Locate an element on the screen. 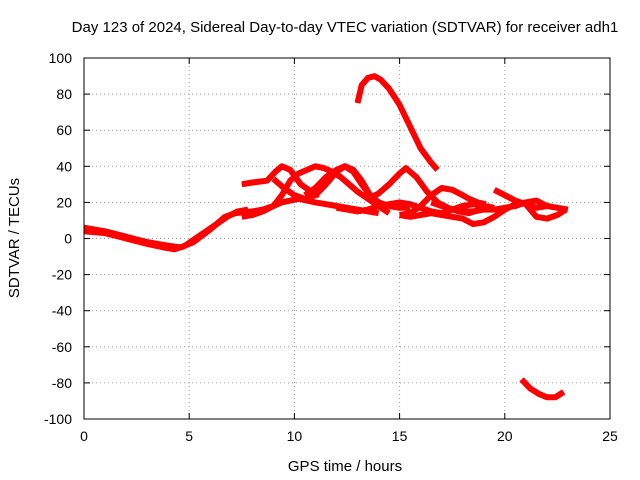  y-tick-label: -20 is located at coordinates (62, 275).